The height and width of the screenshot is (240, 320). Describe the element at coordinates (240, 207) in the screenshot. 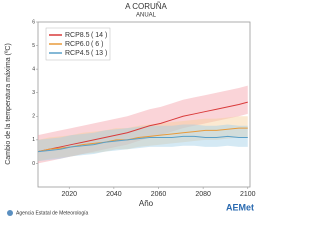

I see `logo: AEMet` at that location.